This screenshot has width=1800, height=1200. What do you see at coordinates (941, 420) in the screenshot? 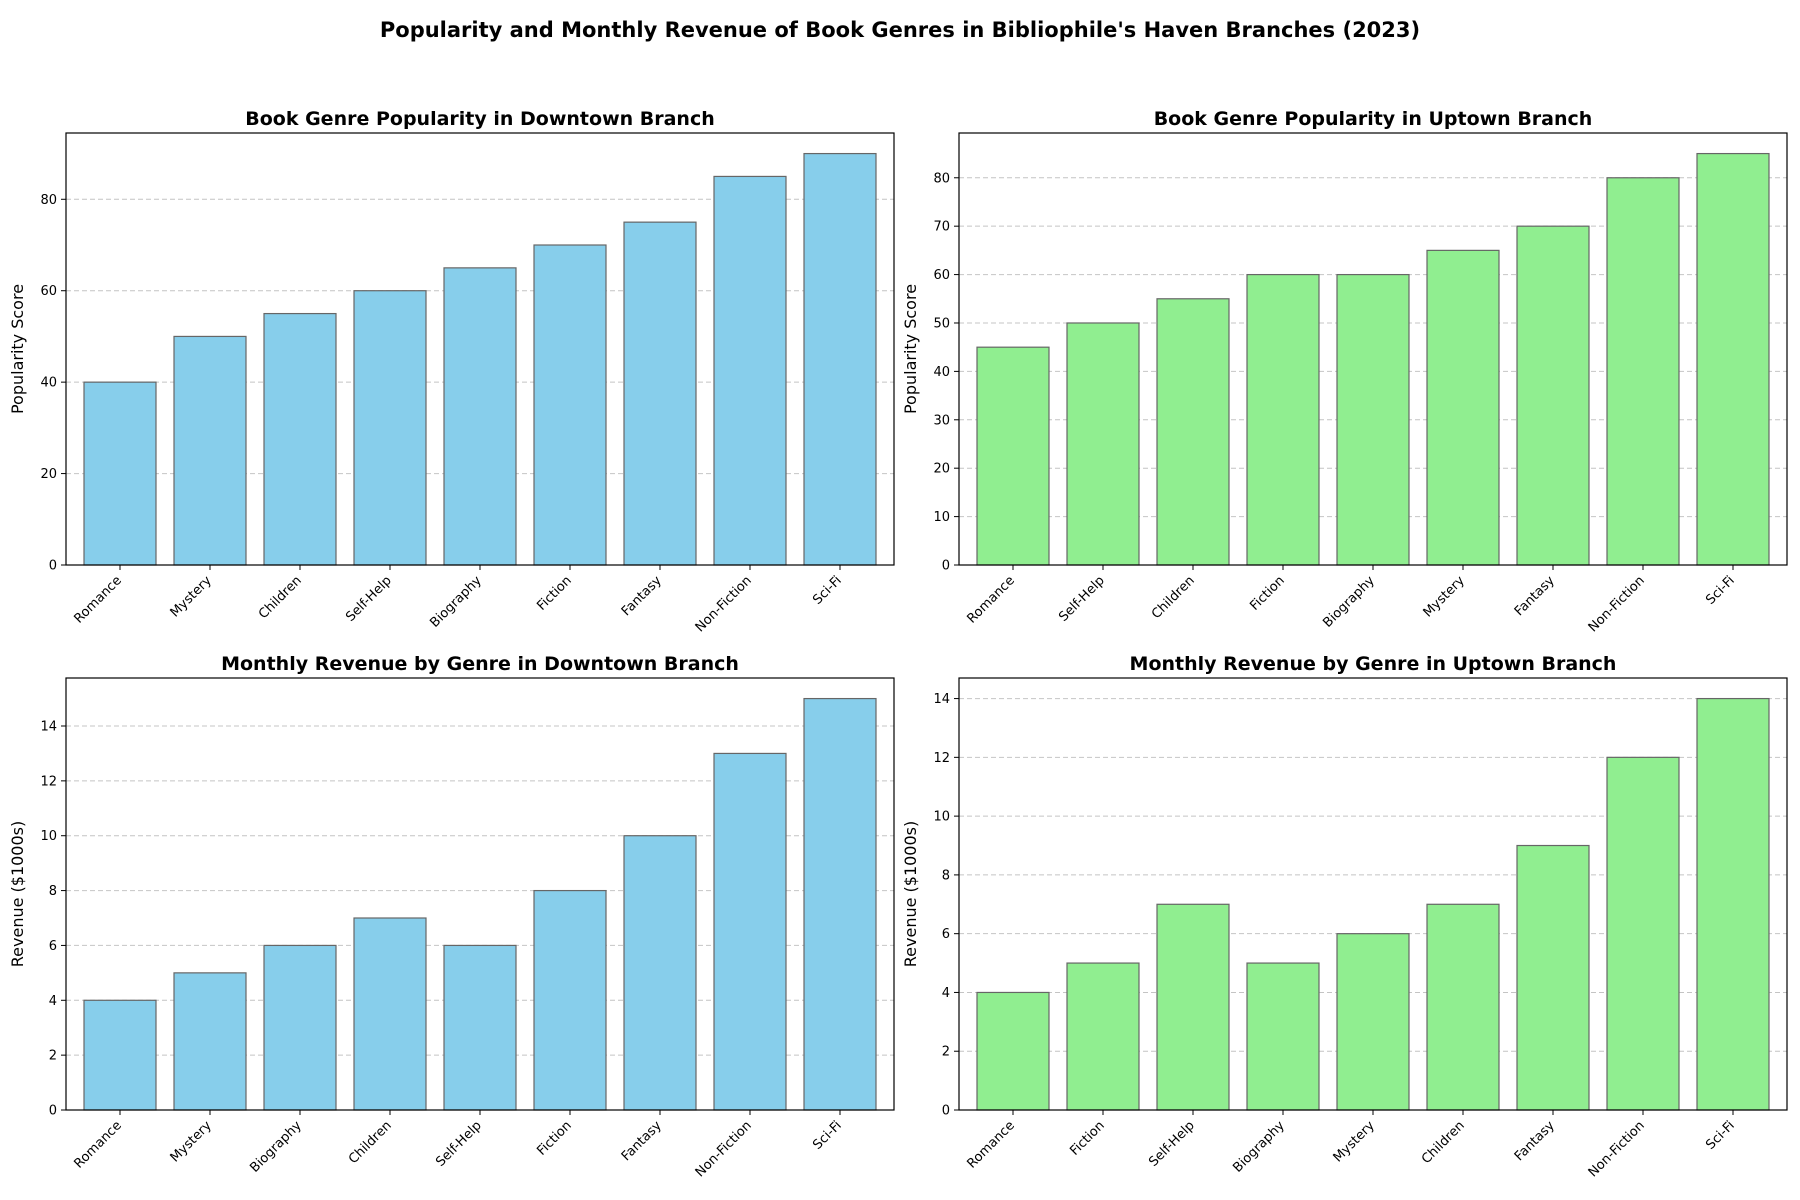
I see `y-tick-label: 30` at bounding box center [941, 420].